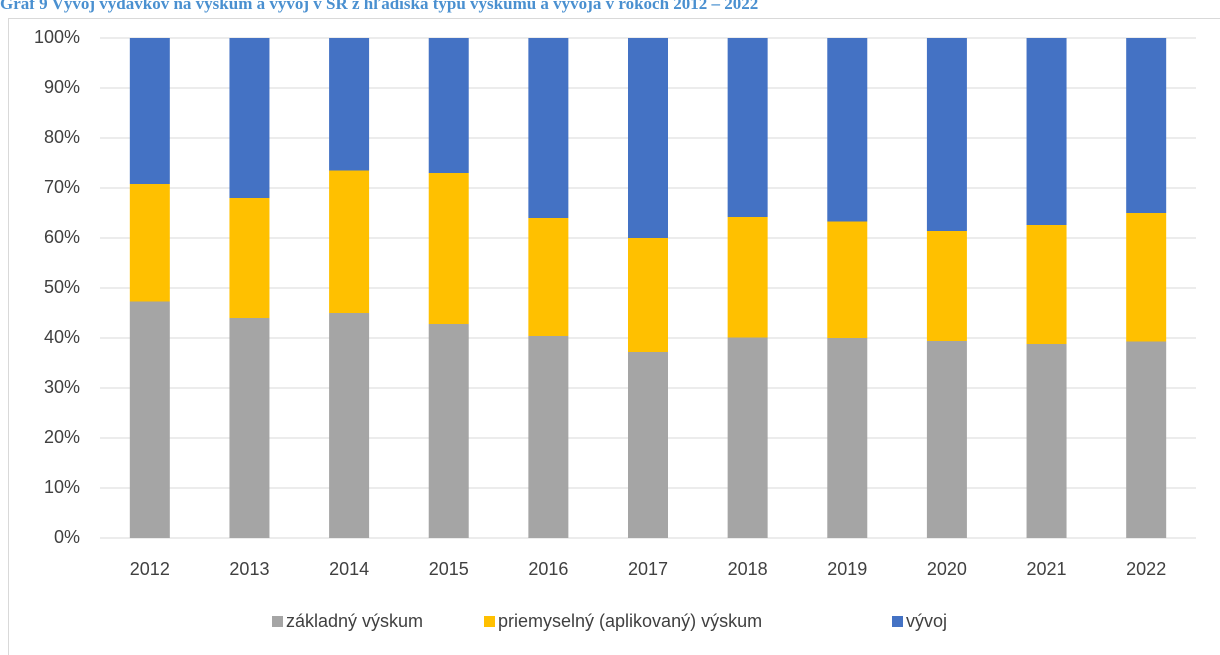  I want to click on x-tick-label: 2018, so click(748, 569).